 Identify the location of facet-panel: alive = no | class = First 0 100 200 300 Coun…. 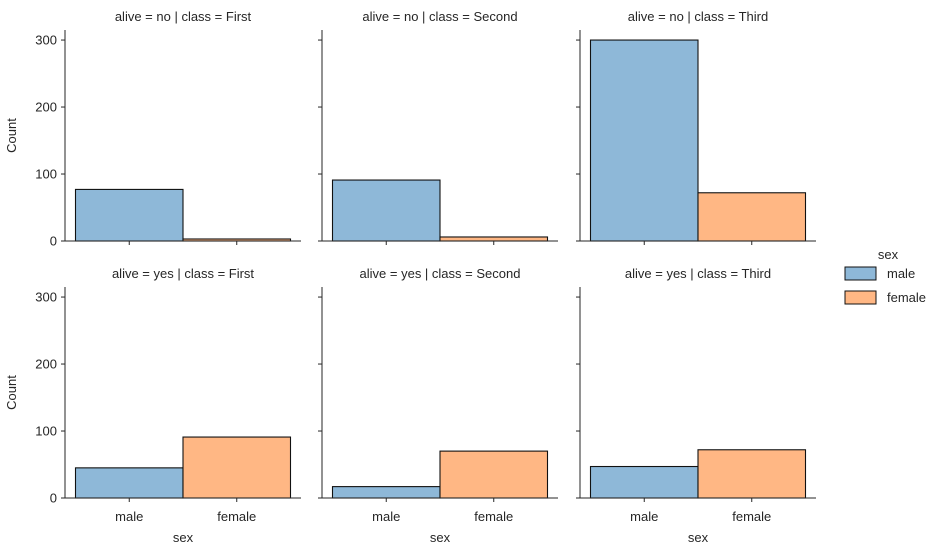
(152, 129).